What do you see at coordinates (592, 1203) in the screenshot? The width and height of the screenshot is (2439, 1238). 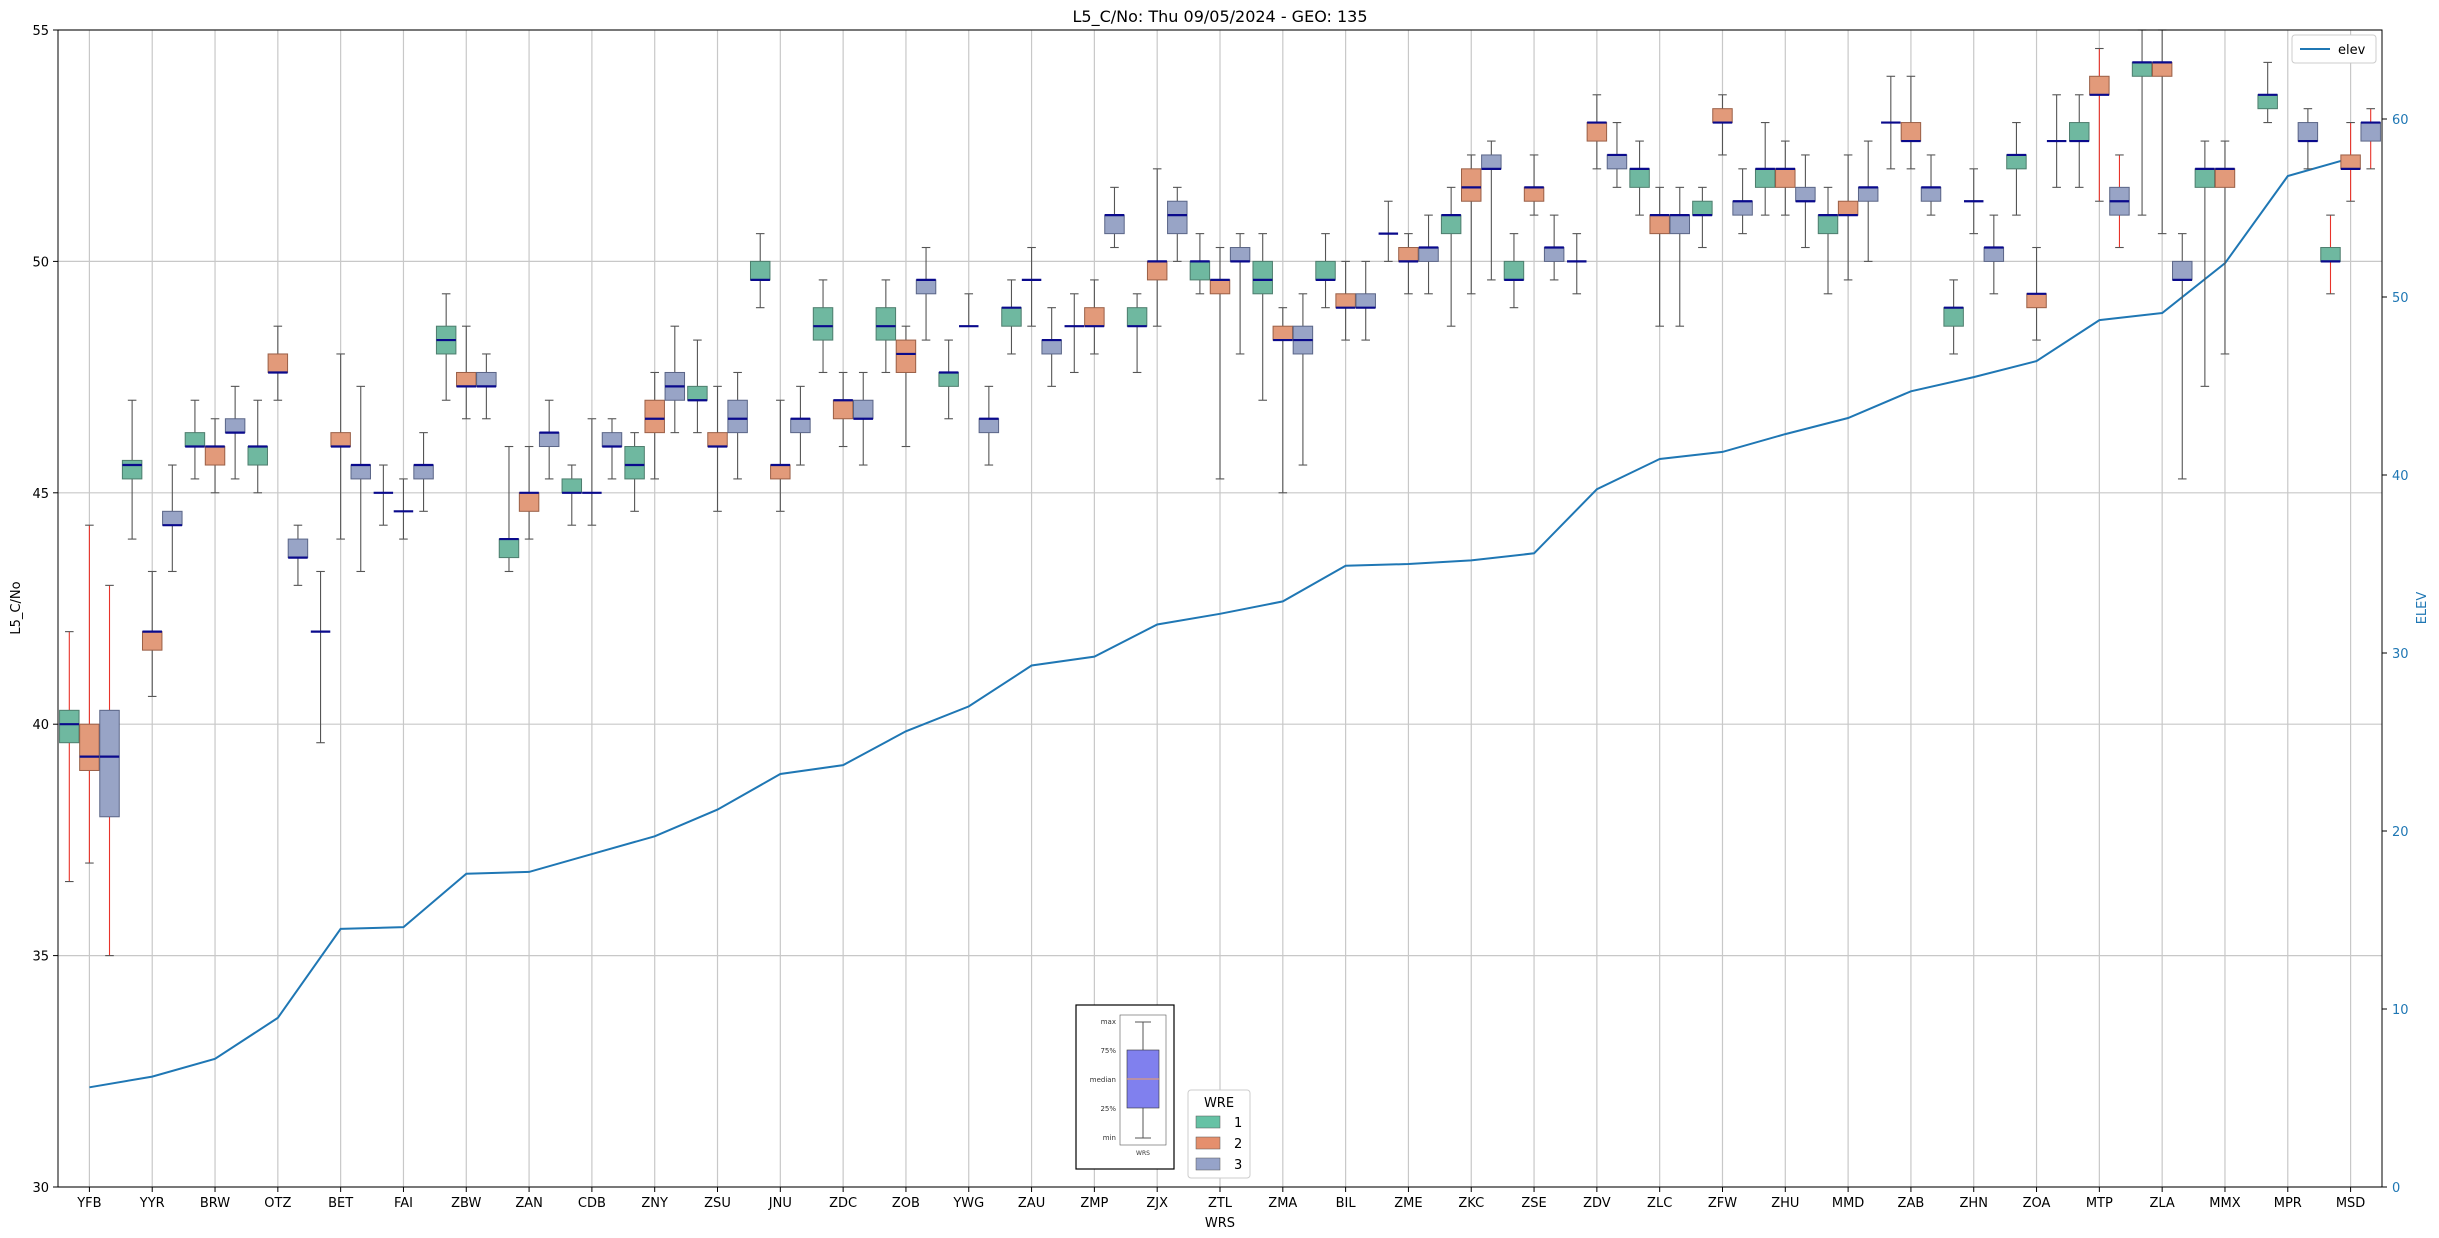 I see `x-tick-label: CDB` at bounding box center [592, 1203].